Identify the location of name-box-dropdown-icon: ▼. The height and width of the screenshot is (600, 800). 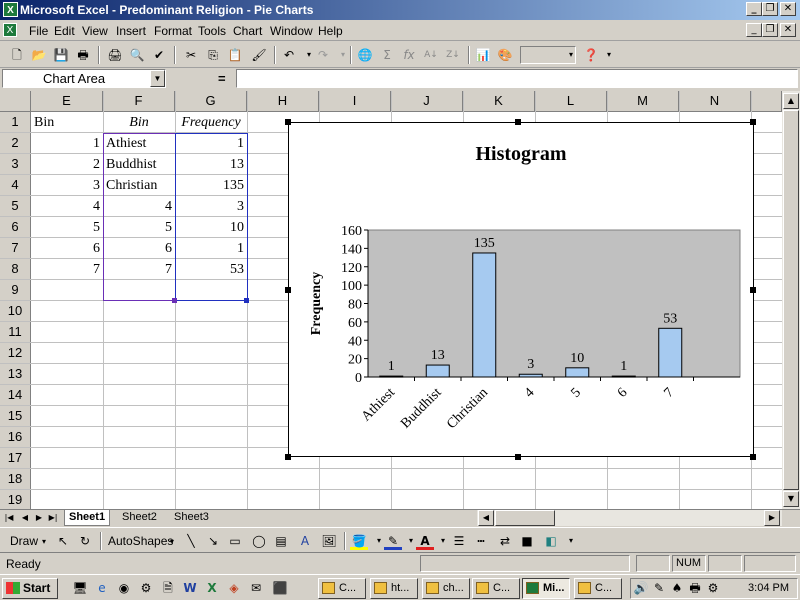
(157, 78).